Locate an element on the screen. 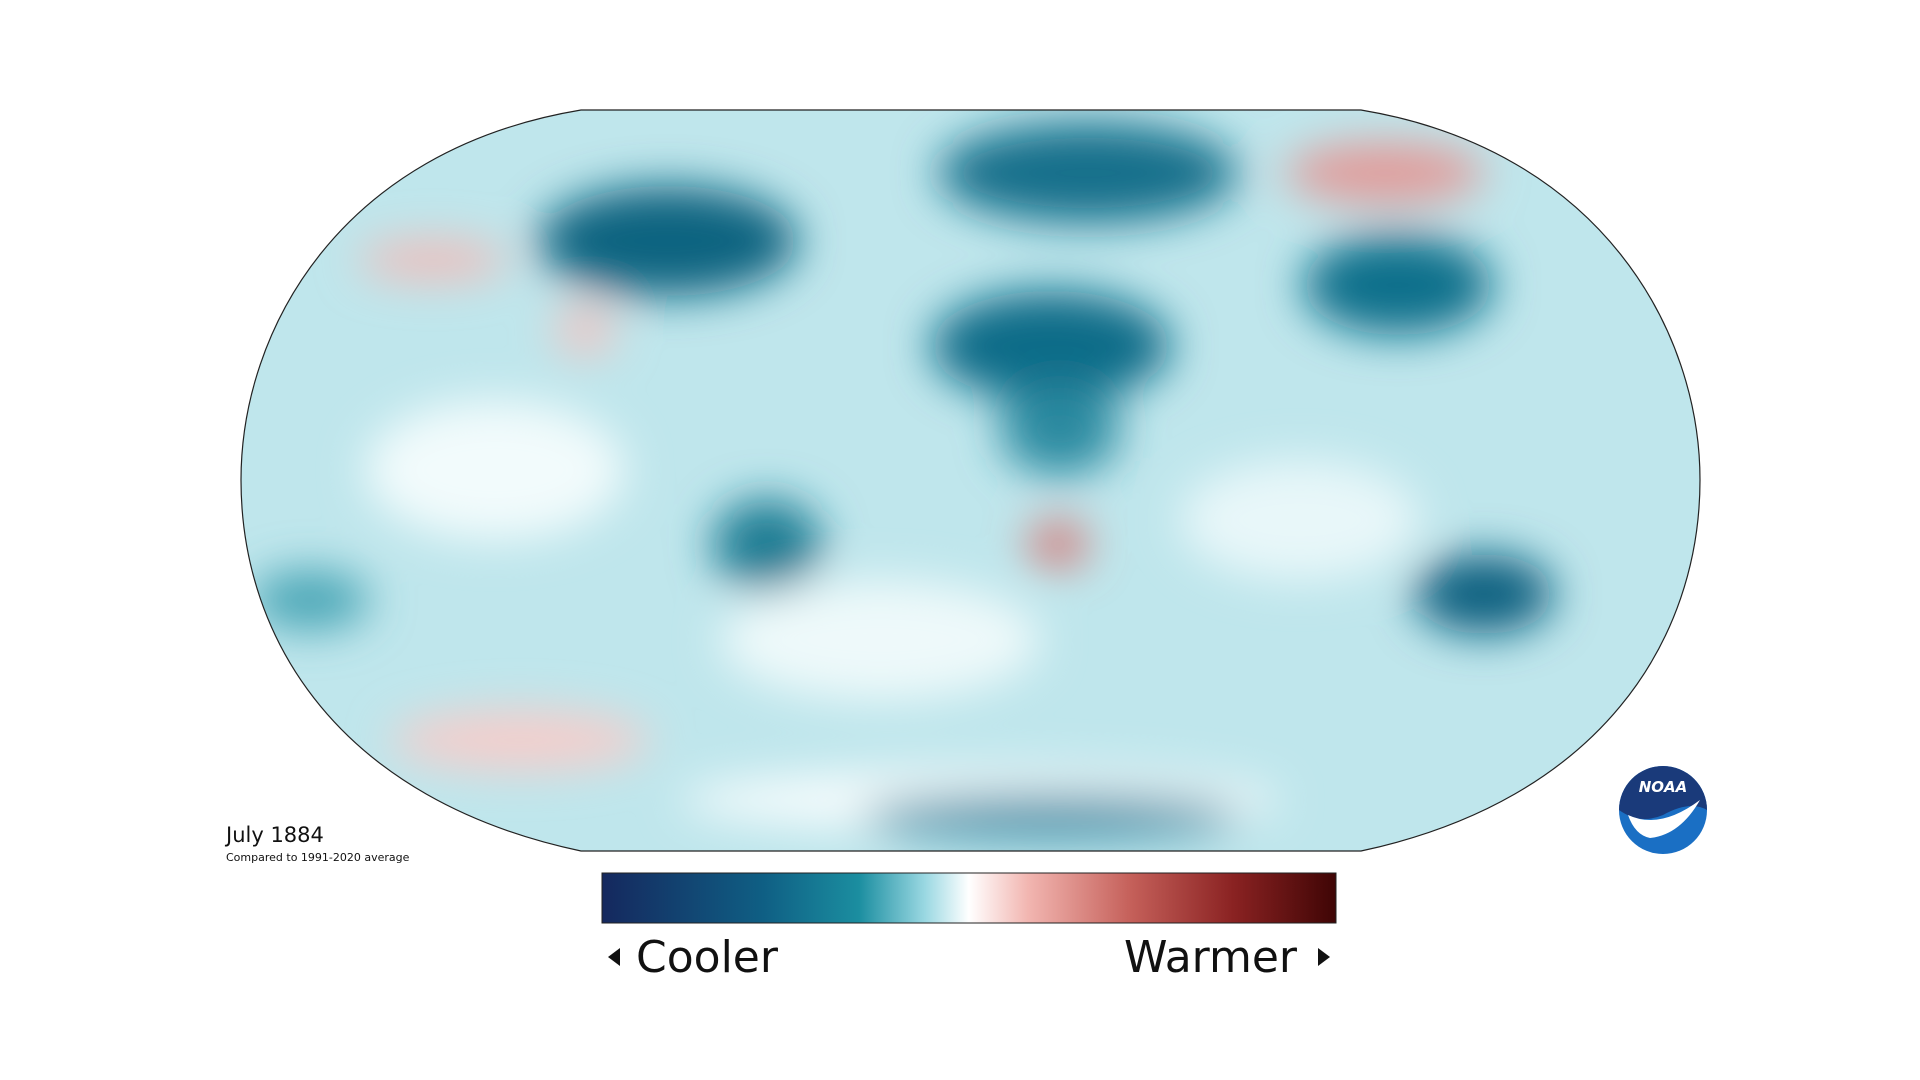 Image resolution: width=1920 pixels, height=1080 pixels. map-title: July 1884 is located at coordinates (274, 835).